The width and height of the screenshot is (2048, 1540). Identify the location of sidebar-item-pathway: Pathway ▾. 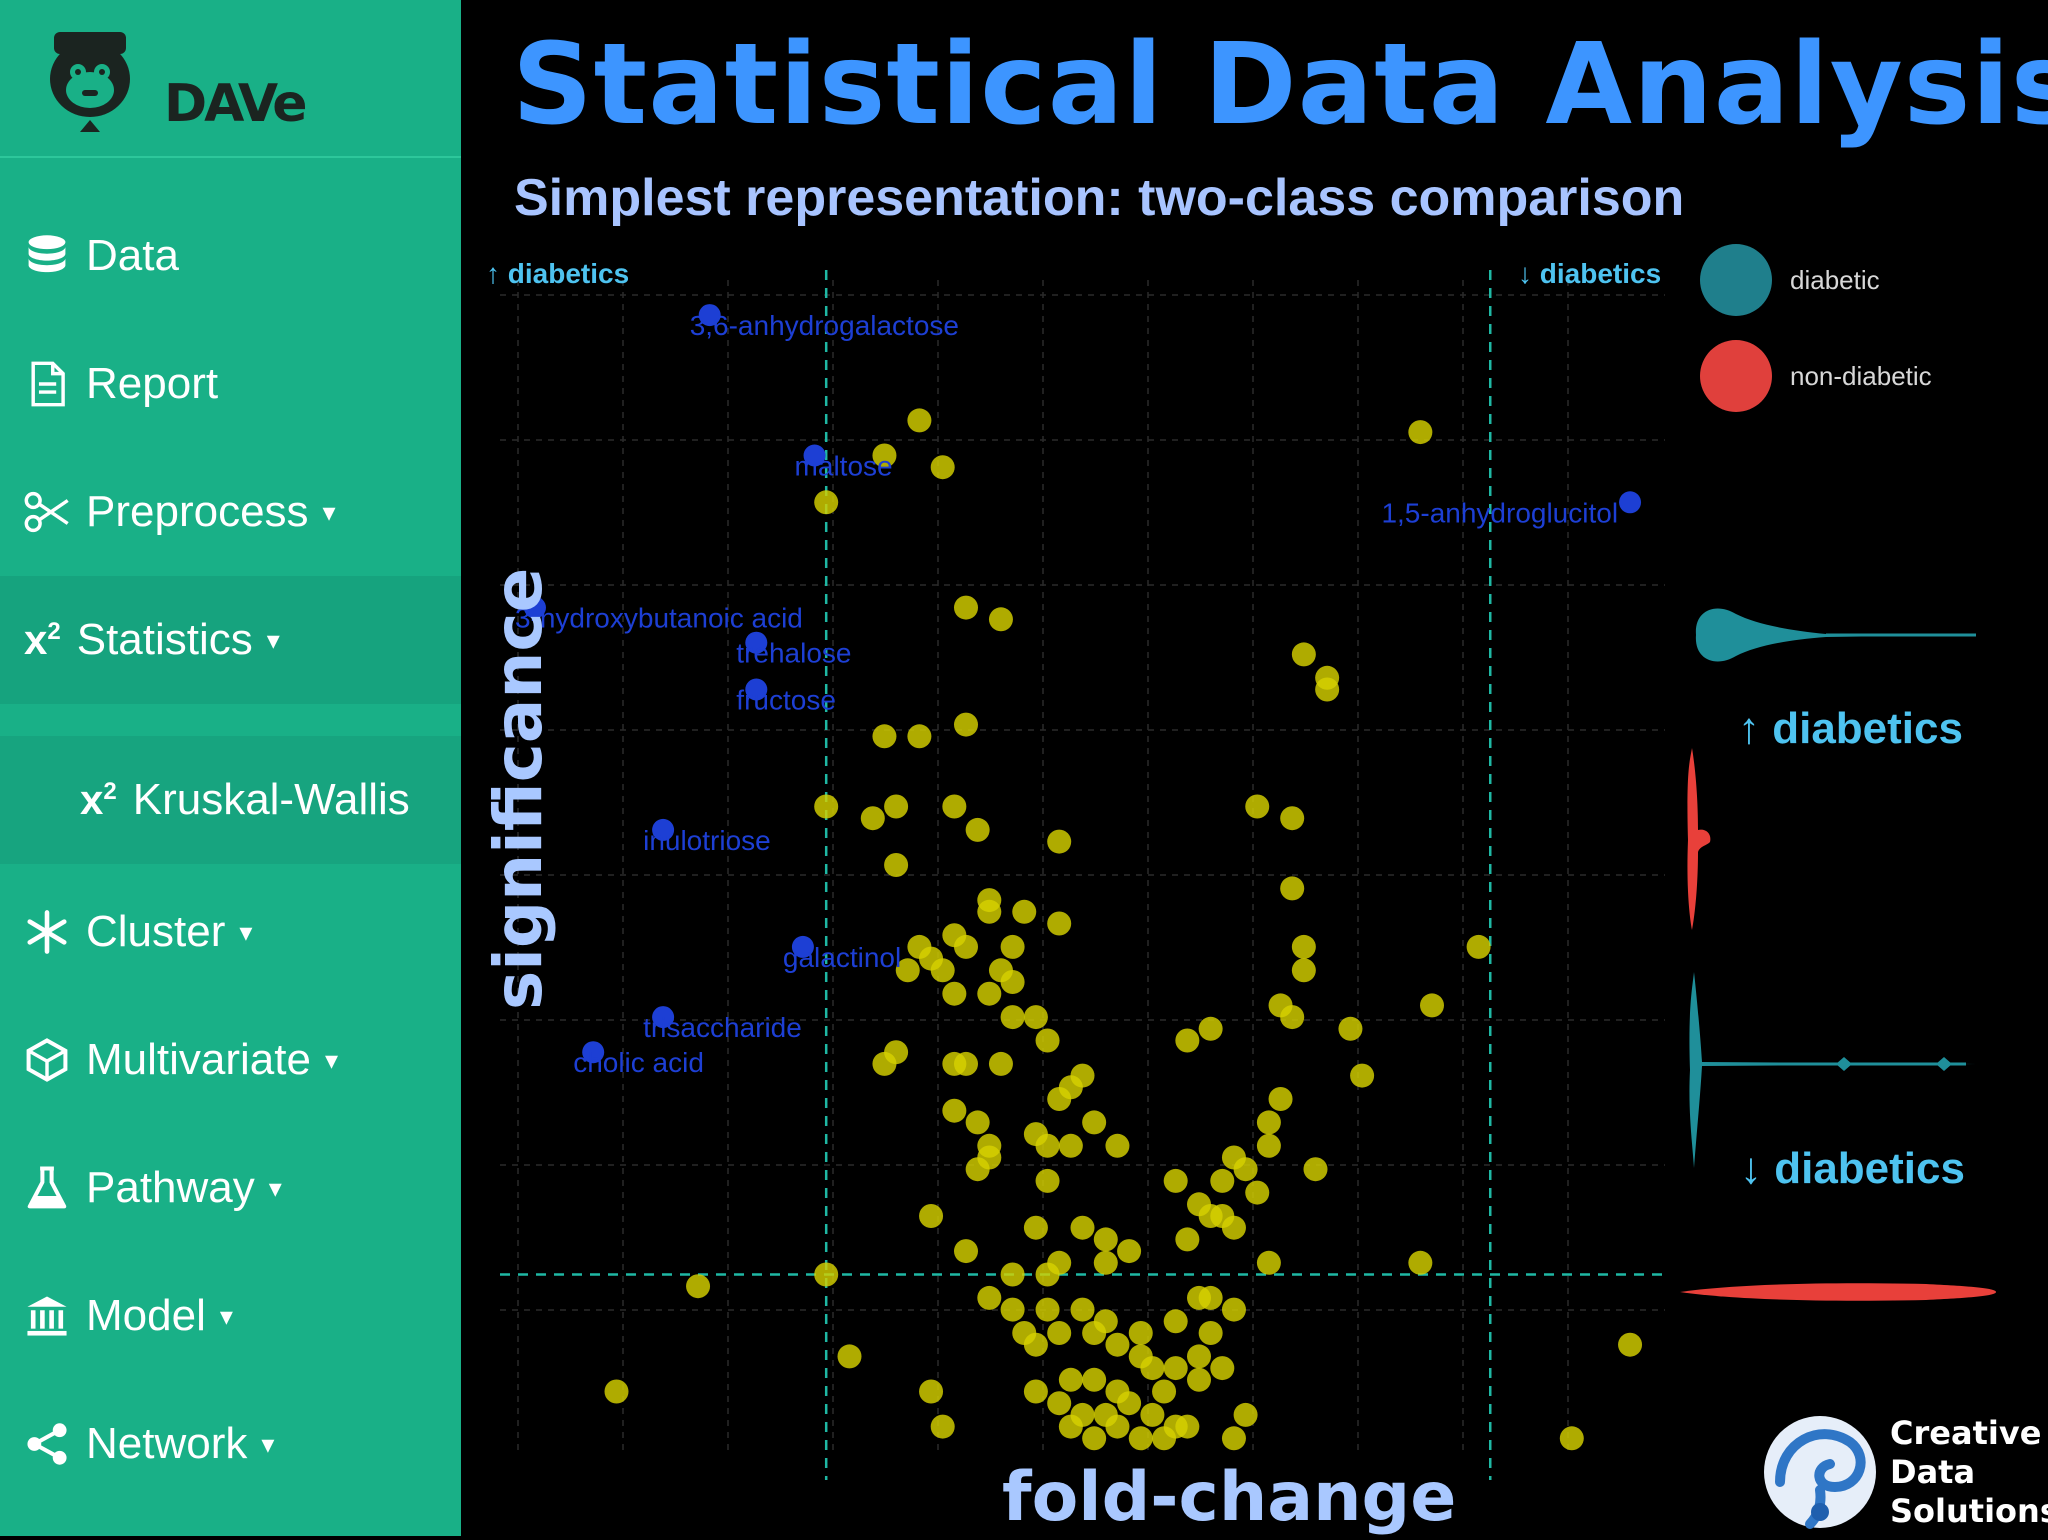
(230, 1188).